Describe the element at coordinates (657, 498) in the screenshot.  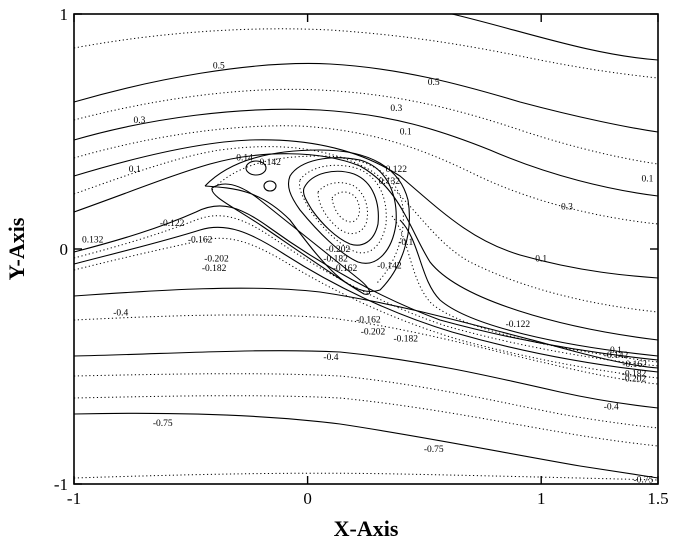
I see `x-tick-label: 1.5` at that location.